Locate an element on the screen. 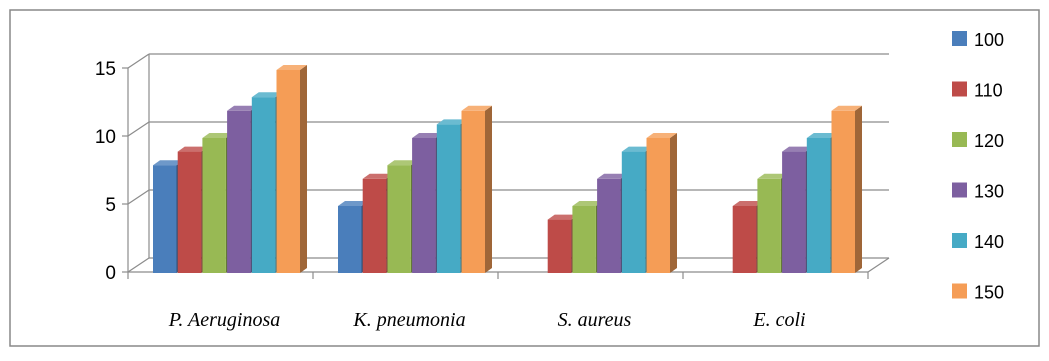  y-tick-label: 15 is located at coordinates (105, 69).